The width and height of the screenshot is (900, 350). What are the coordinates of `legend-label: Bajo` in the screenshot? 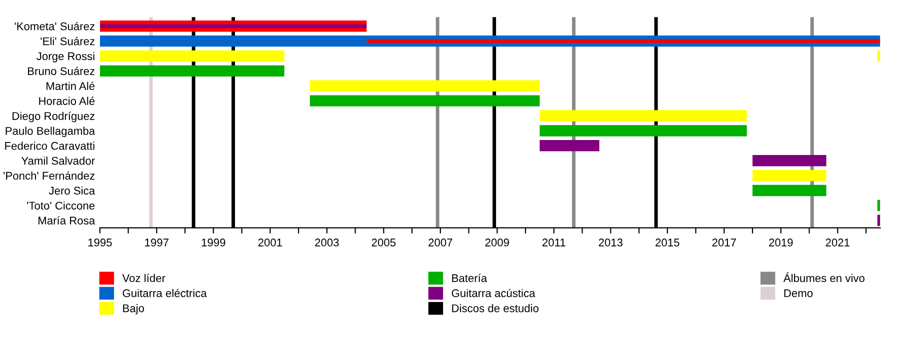 It's located at (133, 309).